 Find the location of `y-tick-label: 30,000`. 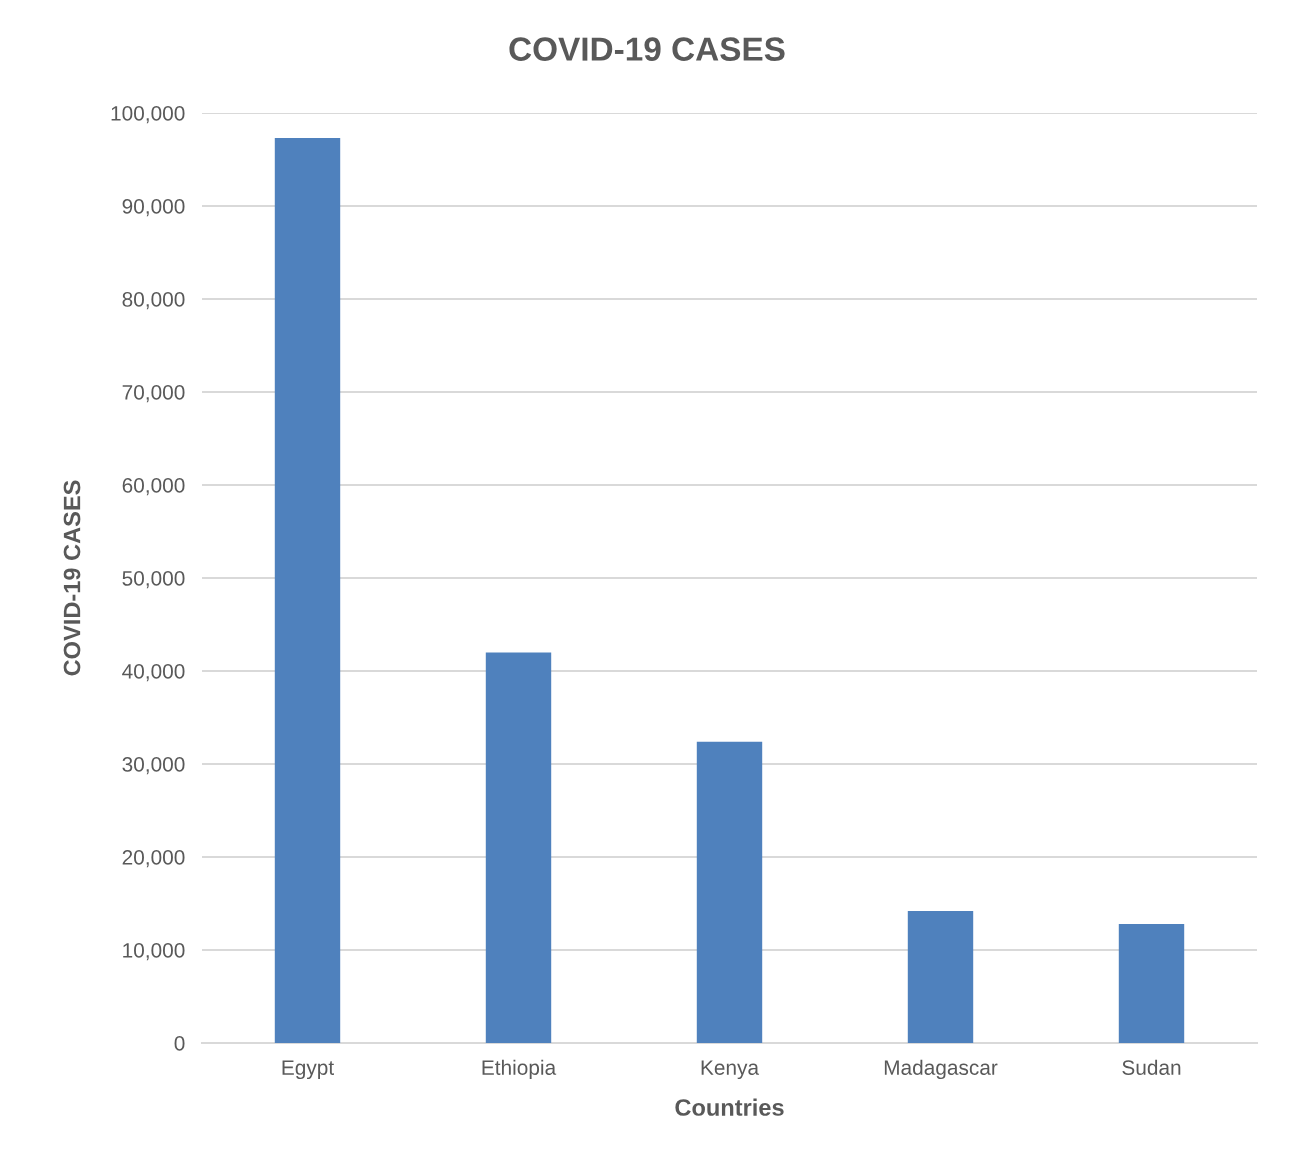

y-tick-label: 30,000 is located at coordinates (153, 766).